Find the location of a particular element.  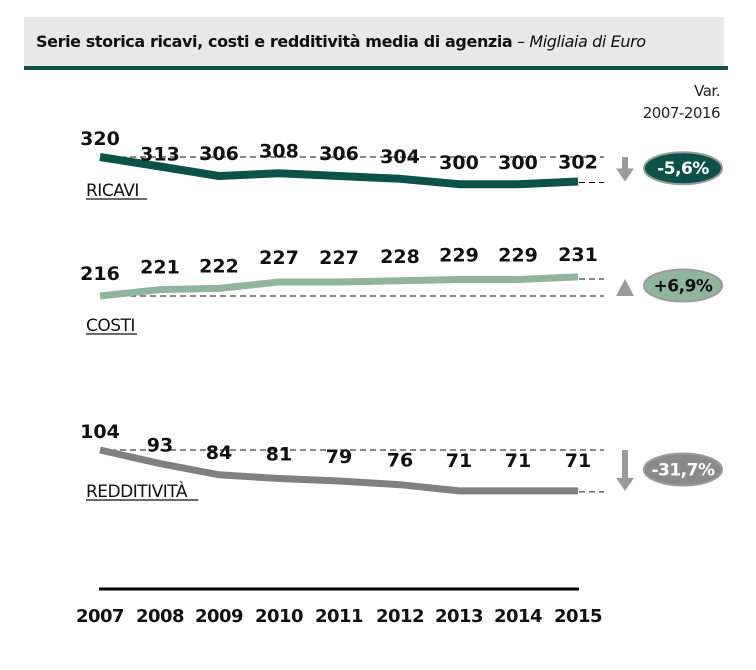

variation-badge-text-ricavi: -5,6% is located at coordinates (683, 169).